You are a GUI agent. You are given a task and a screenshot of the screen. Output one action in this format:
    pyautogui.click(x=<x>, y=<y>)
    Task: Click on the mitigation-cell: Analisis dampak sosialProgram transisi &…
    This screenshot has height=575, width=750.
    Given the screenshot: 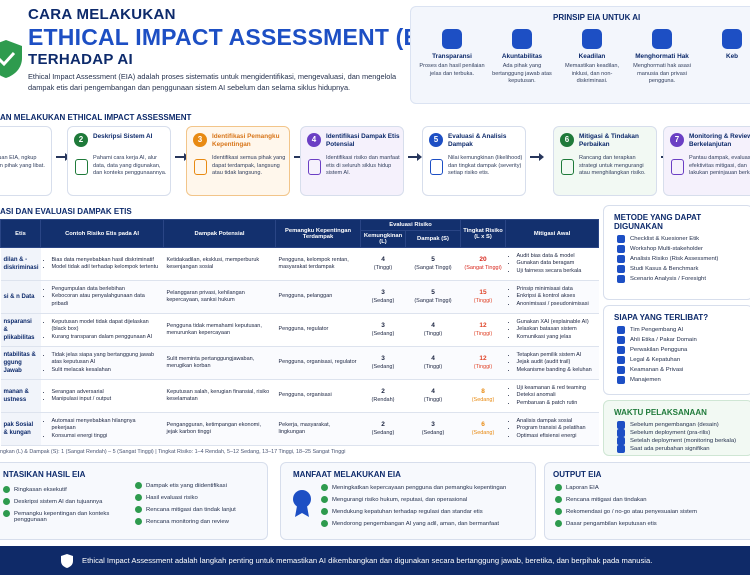 What is the action you would take?
    pyautogui.click(x=552, y=429)
    